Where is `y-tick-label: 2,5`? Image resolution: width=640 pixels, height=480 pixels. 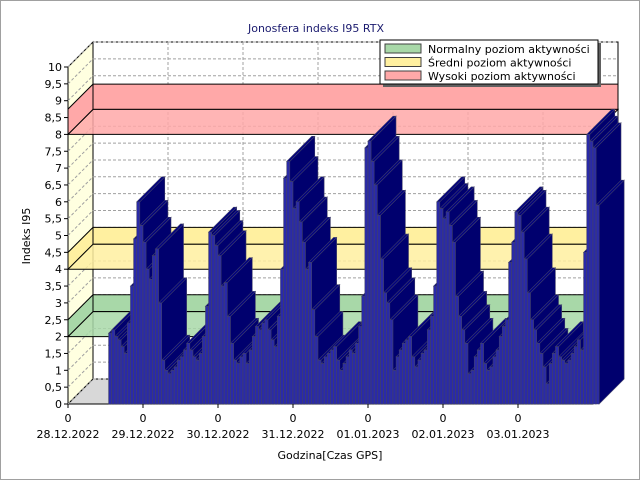
y-tick-label: 2,5 is located at coordinates (54, 320).